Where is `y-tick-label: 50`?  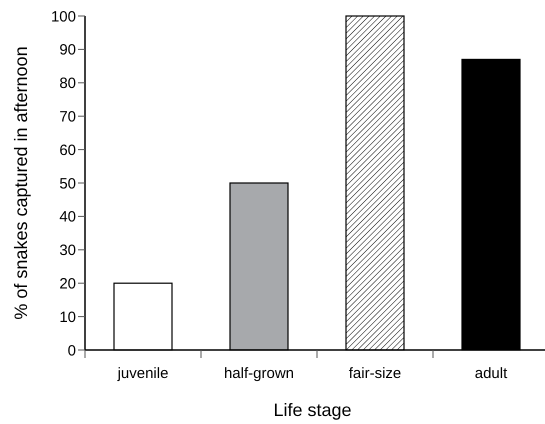 y-tick-label: 50 is located at coordinates (67, 183).